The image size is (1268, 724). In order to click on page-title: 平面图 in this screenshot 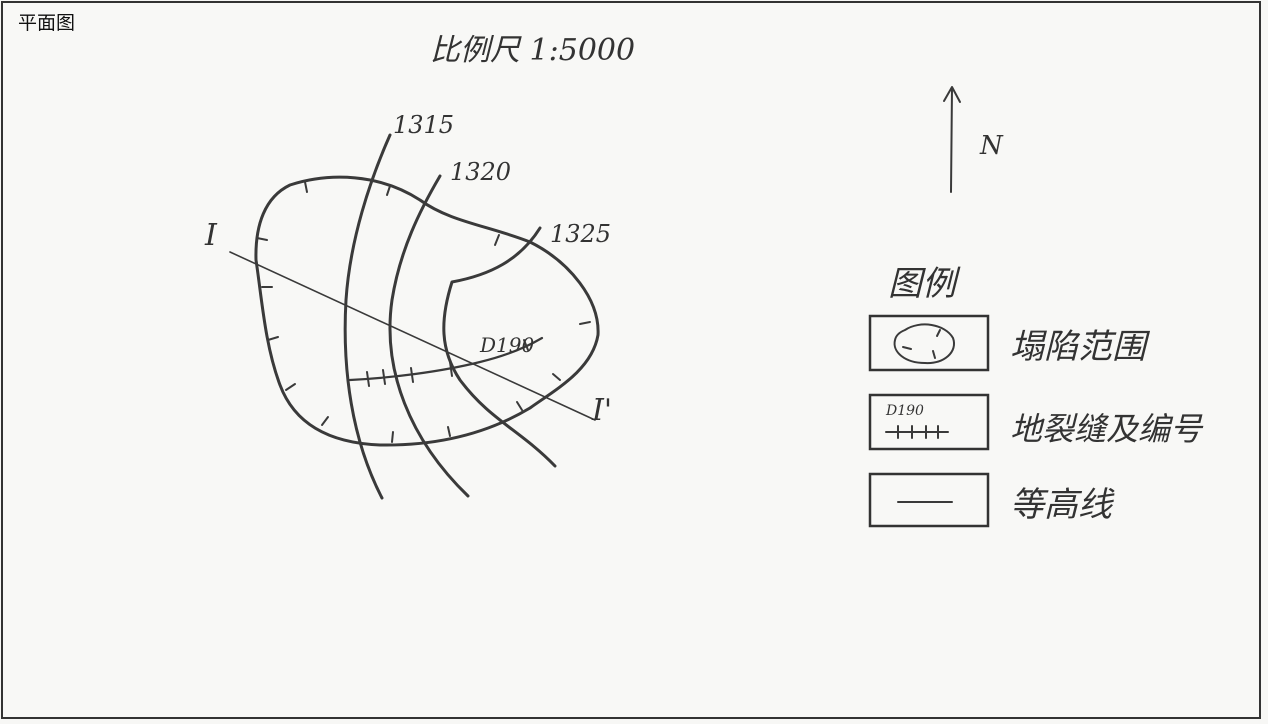, I will do `click(47, 23)`.